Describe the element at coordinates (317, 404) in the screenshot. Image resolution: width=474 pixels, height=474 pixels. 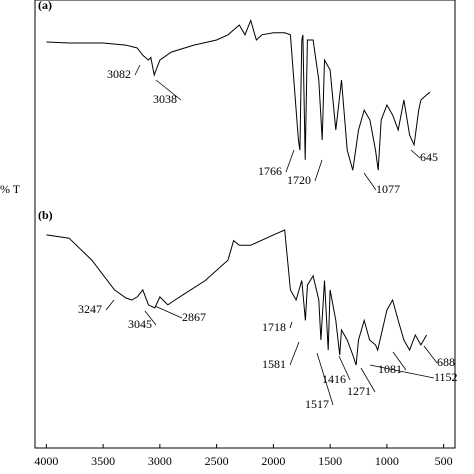
I see `peak-label: 1517` at that location.